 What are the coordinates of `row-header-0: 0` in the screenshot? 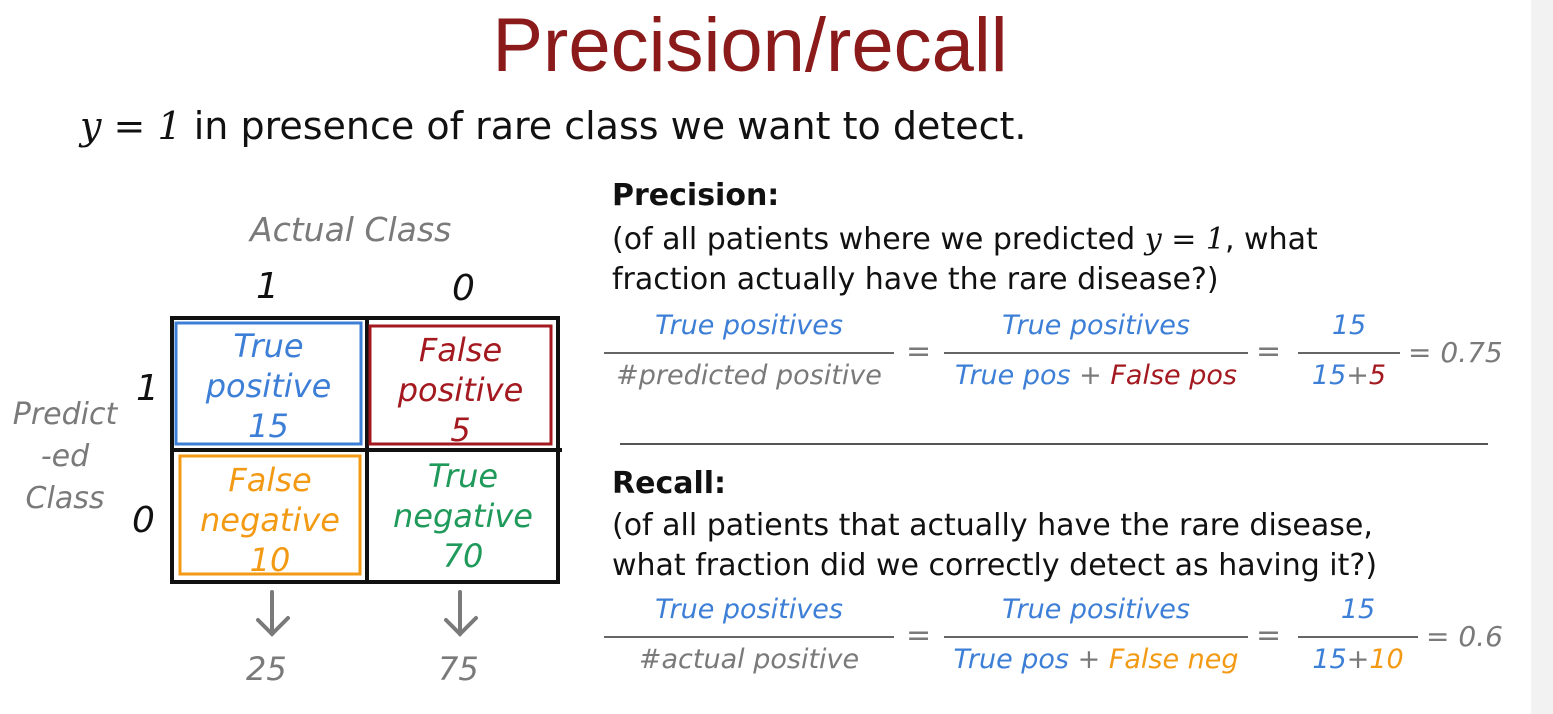 It's located at (143, 520).